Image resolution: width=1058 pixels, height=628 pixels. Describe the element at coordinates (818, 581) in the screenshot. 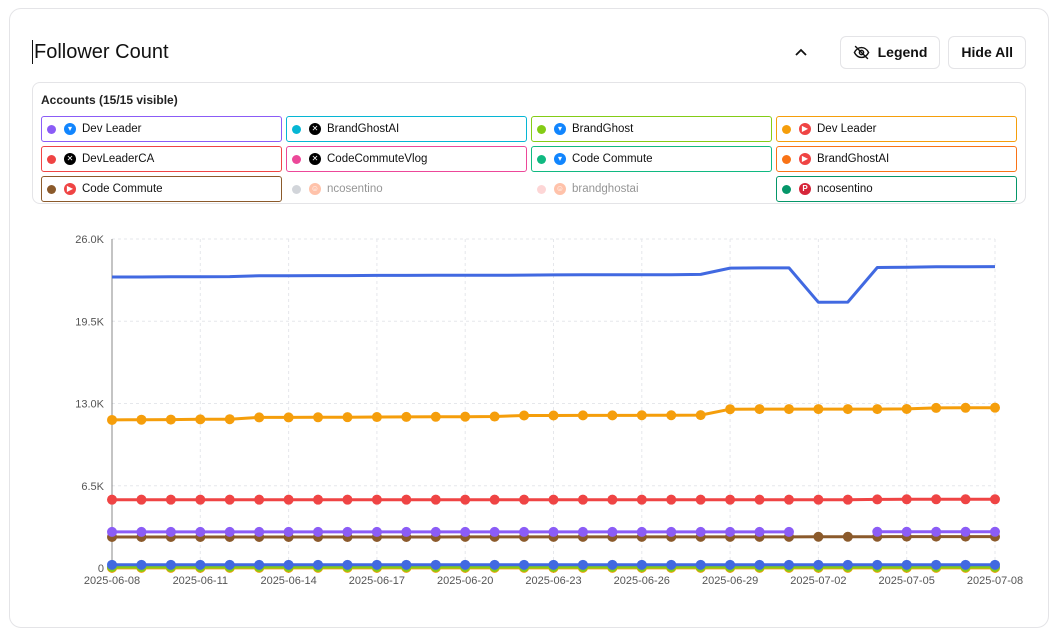

I see `x-tick-label: 2025-07-02` at that location.